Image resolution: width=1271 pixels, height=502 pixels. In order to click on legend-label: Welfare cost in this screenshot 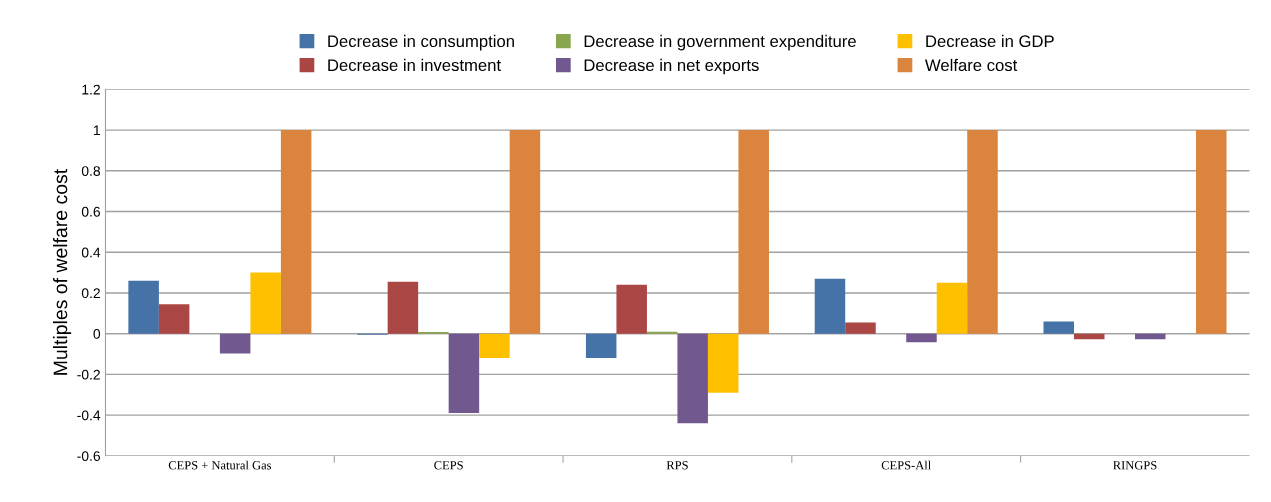, I will do `click(971, 65)`.